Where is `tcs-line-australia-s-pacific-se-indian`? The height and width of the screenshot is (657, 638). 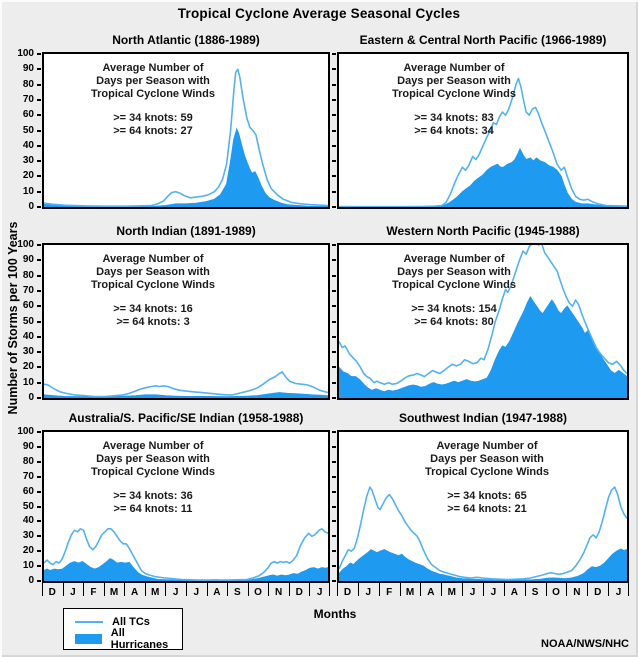 tcs-line-australia-s-pacific-se-indian is located at coordinates (186, 554).